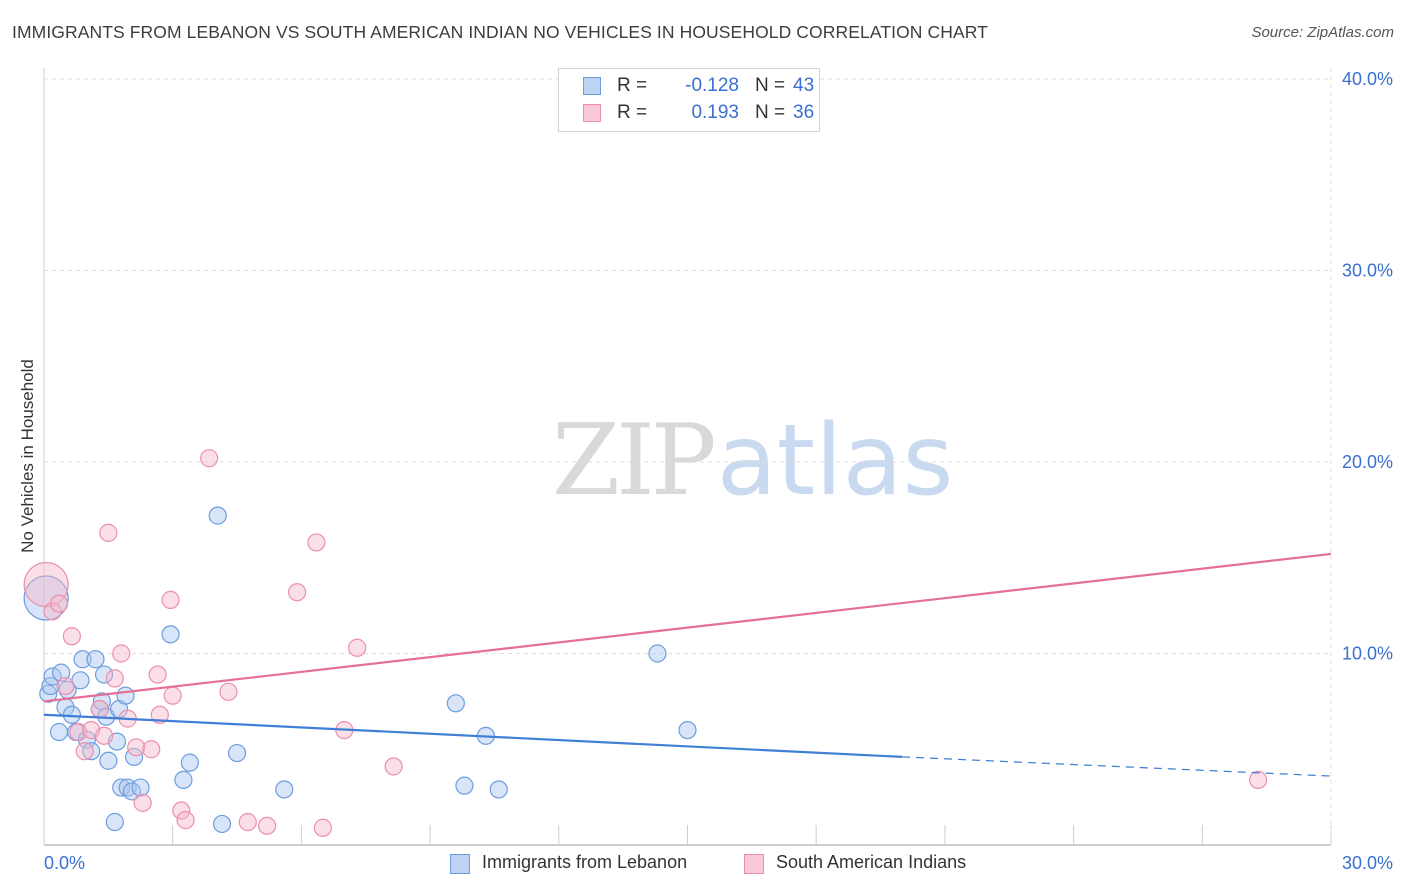 Image resolution: width=1406 pixels, height=892 pixels. I want to click on x-tick-label: 0.0%, so click(64, 863).